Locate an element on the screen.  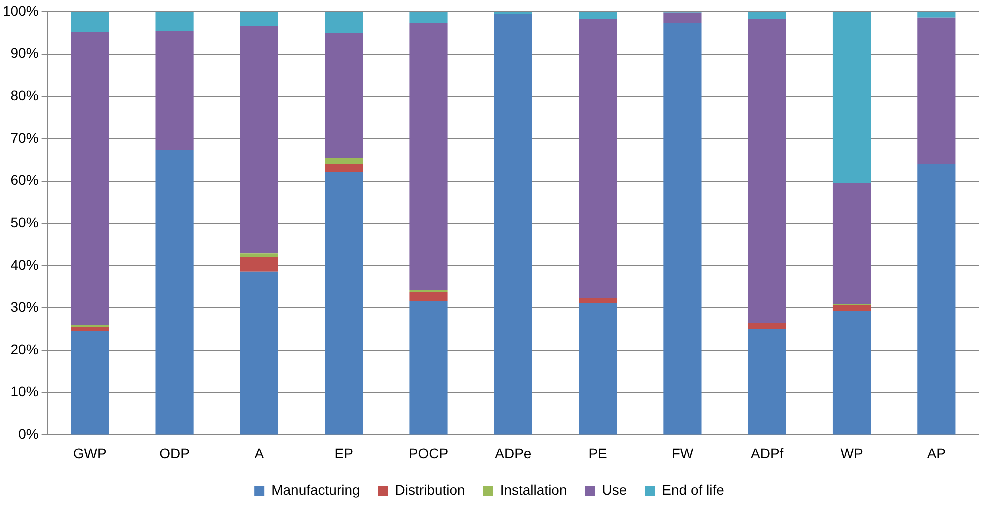
legend-label: Use is located at coordinates (615, 490).